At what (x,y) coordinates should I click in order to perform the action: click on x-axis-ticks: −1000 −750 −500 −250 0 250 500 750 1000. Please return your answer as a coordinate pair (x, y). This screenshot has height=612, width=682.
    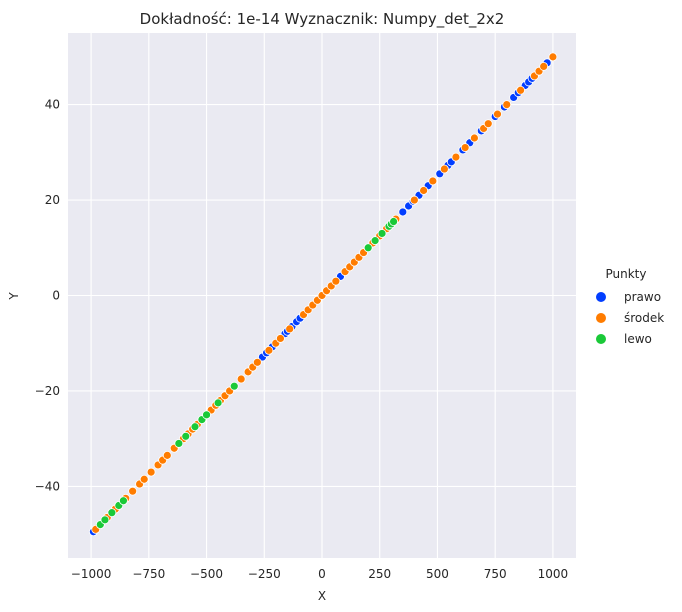
    Looking at the image, I should click on (319, 574).